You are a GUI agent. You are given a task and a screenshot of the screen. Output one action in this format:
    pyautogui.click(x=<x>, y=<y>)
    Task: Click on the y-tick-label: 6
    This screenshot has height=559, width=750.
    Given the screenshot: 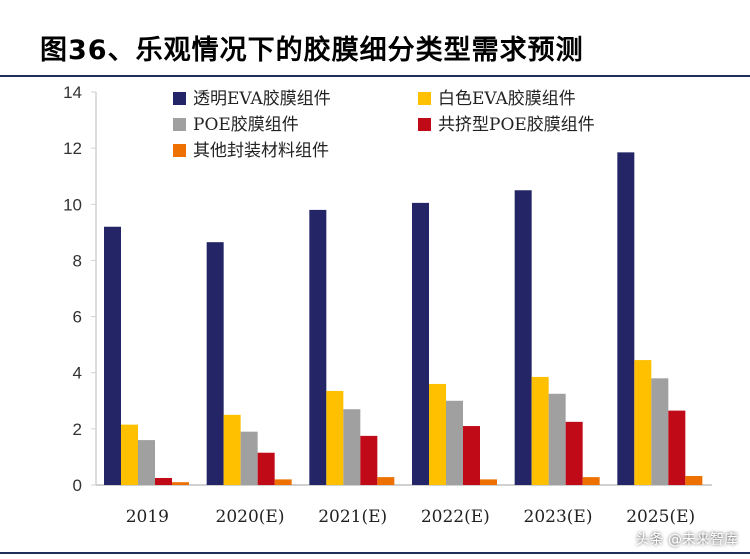 What is the action you would take?
    pyautogui.click(x=77, y=317)
    